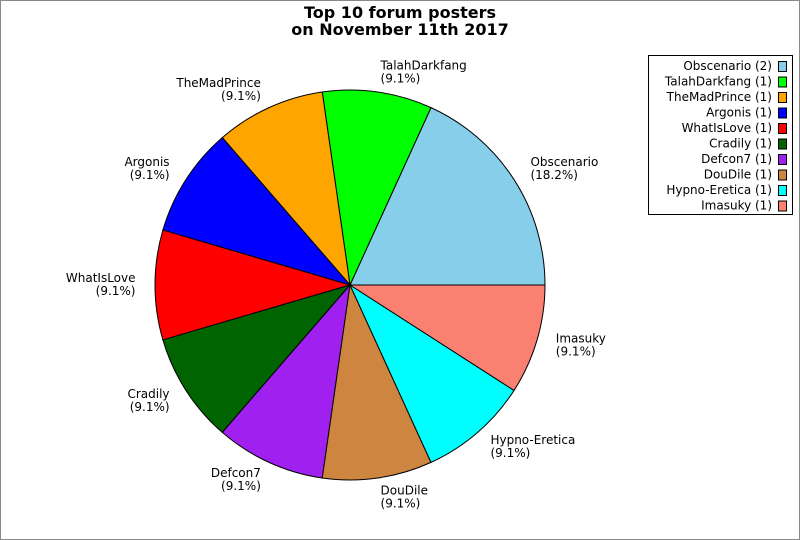 The image size is (800, 540). What do you see at coordinates (532, 440) in the screenshot?
I see `slice-label: Hypno-Eretica` at bounding box center [532, 440].